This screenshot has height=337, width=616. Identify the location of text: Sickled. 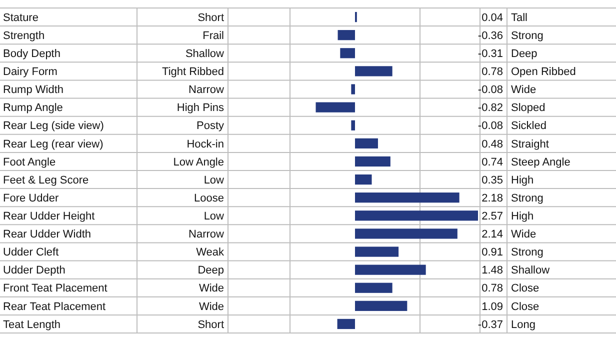
(528, 126).